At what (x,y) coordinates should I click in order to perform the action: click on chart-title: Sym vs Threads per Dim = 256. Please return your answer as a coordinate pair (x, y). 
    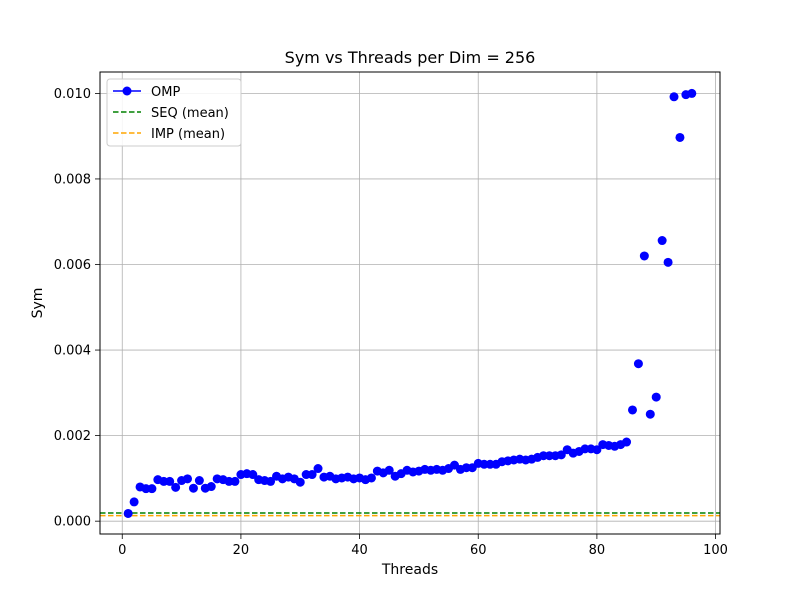
    Looking at the image, I should click on (410, 57).